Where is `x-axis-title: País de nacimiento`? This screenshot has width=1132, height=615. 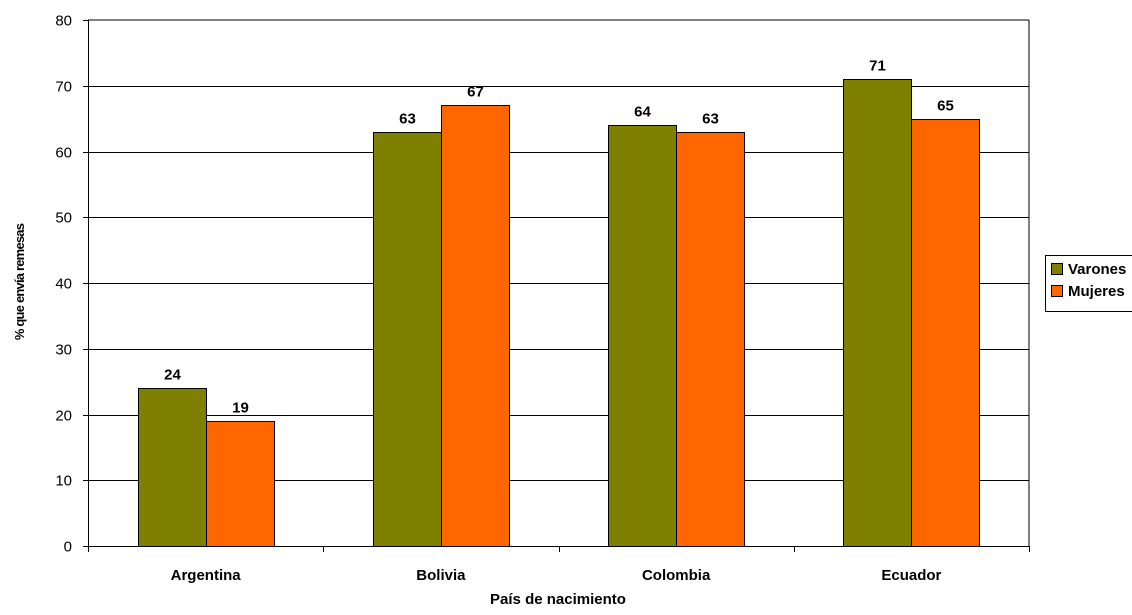
x-axis-title: País de nacimiento is located at coordinates (558, 599).